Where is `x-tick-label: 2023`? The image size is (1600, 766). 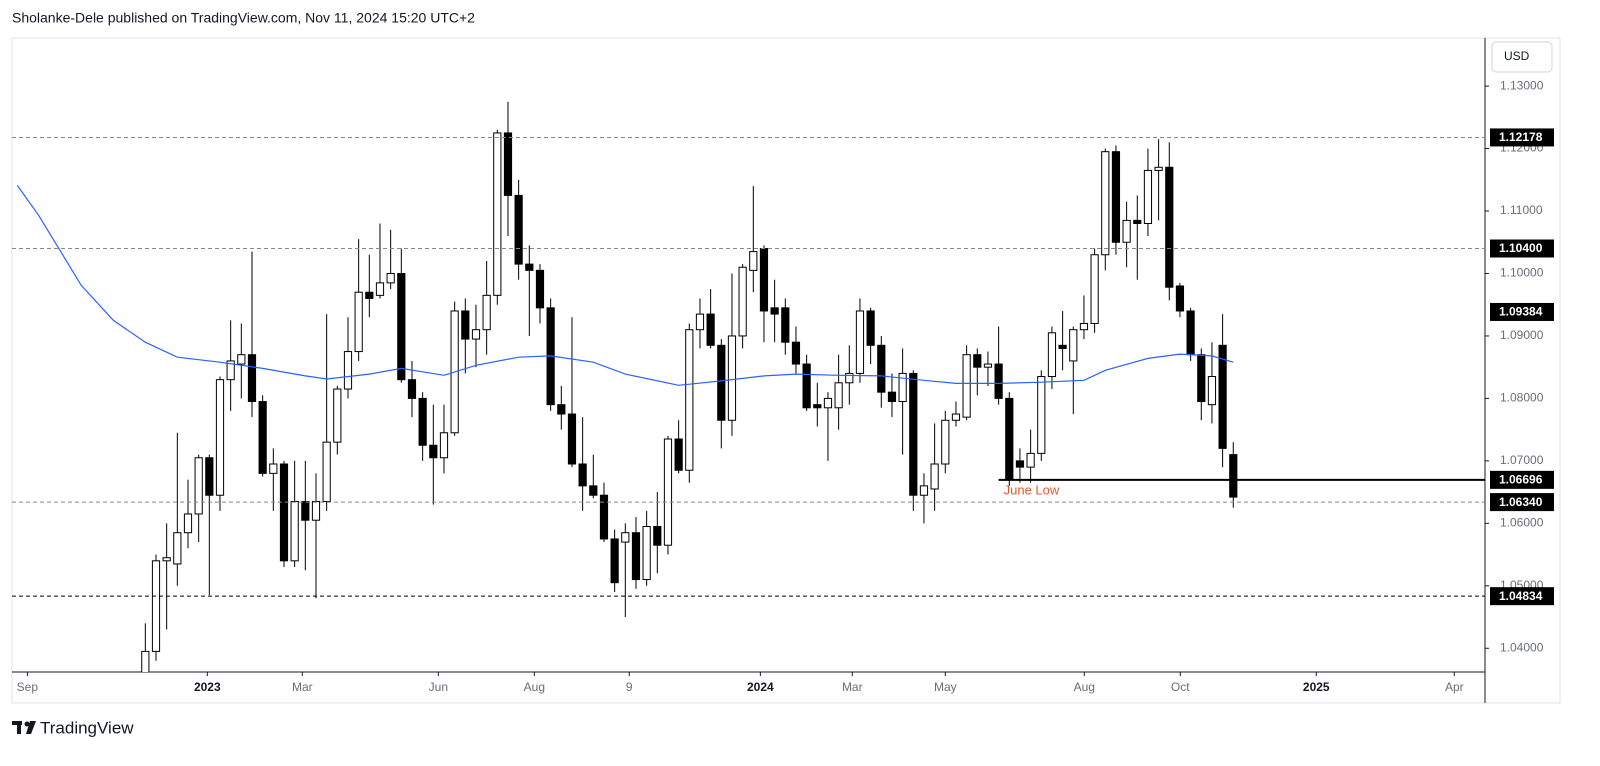
x-tick-label: 2023 is located at coordinates (207, 687).